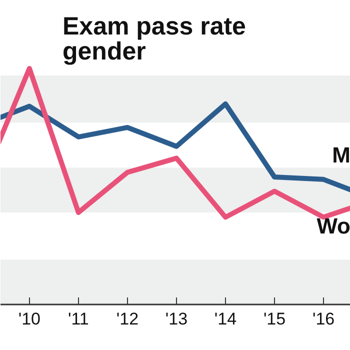  I want to click on x-tick-label: '10, so click(29, 319).